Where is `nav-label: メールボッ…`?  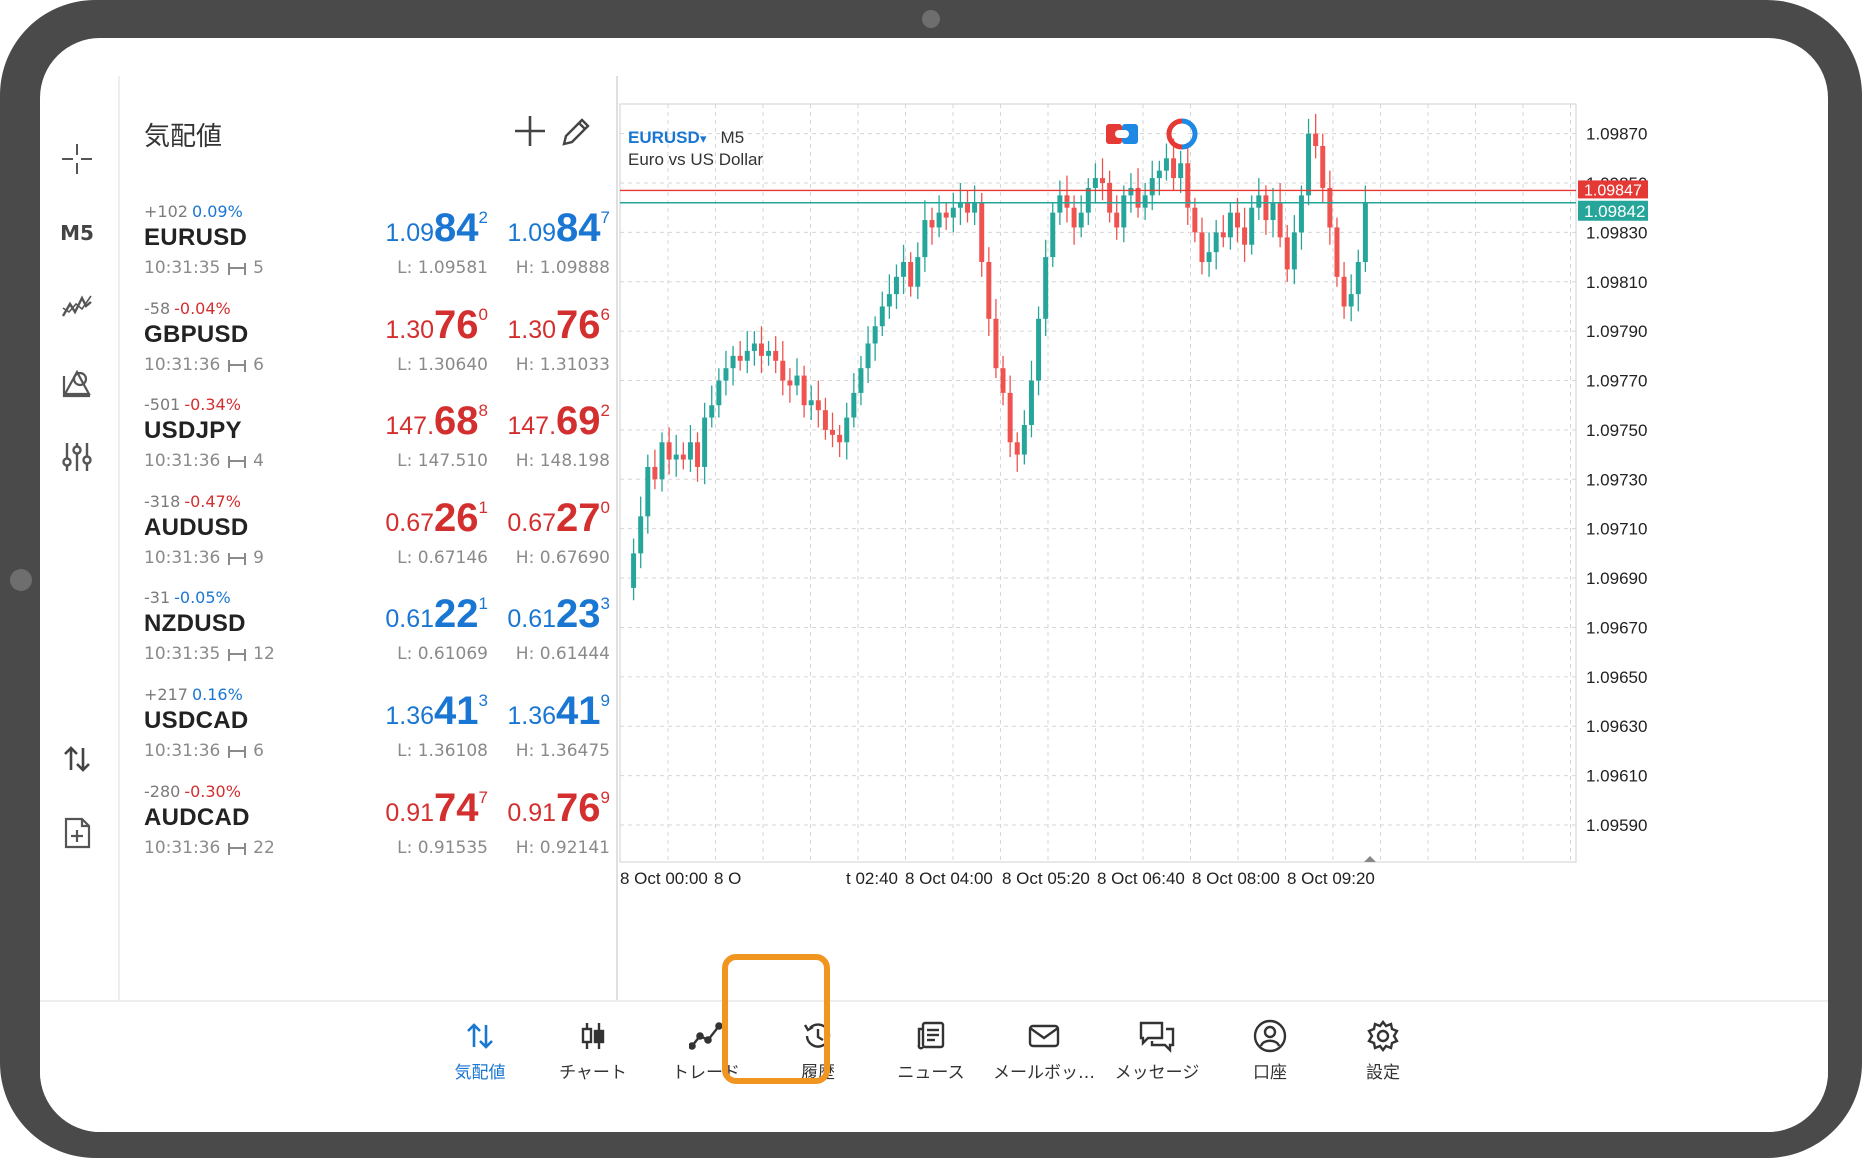 nav-label: メールボッ… is located at coordinates (1044, 1073).